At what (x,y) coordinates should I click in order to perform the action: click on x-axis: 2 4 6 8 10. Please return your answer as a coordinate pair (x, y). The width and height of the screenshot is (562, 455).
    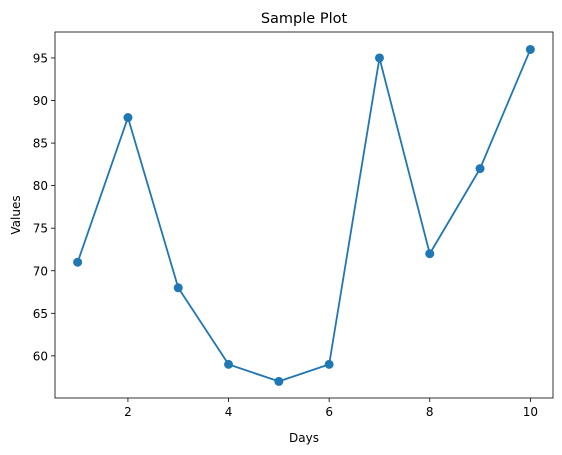
    Looking at the image, I should click on (331, 408).